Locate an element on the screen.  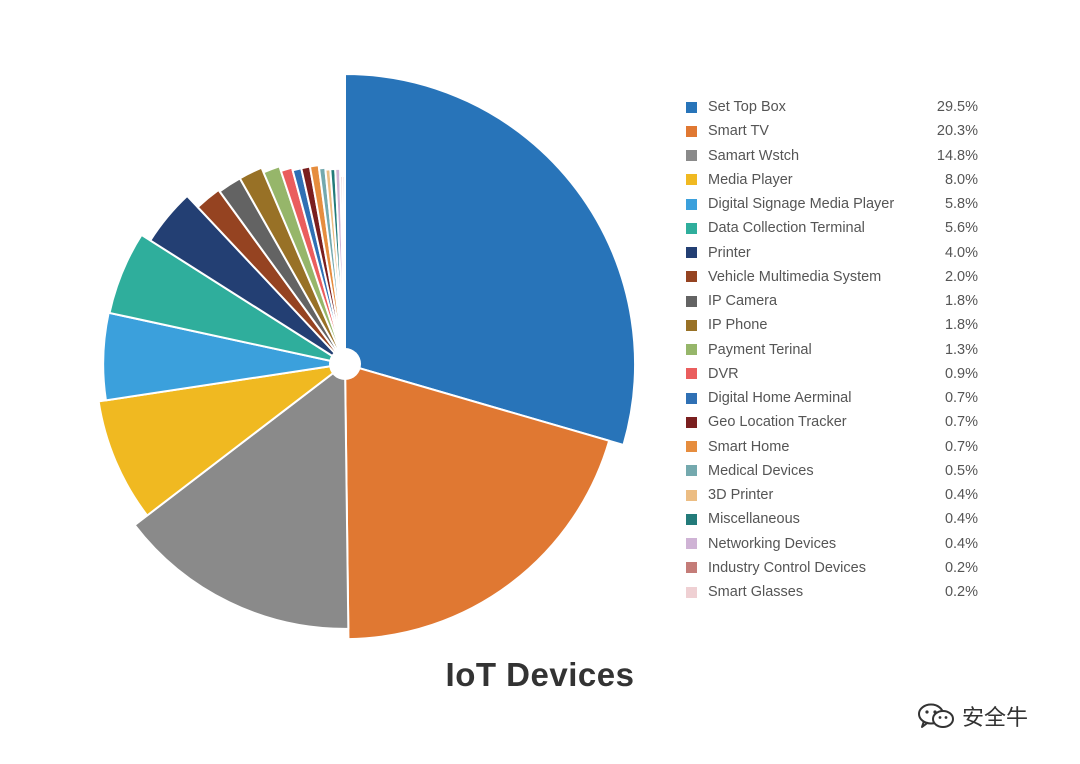
legend-label: Smart Home is located at coordinates (749, 446).